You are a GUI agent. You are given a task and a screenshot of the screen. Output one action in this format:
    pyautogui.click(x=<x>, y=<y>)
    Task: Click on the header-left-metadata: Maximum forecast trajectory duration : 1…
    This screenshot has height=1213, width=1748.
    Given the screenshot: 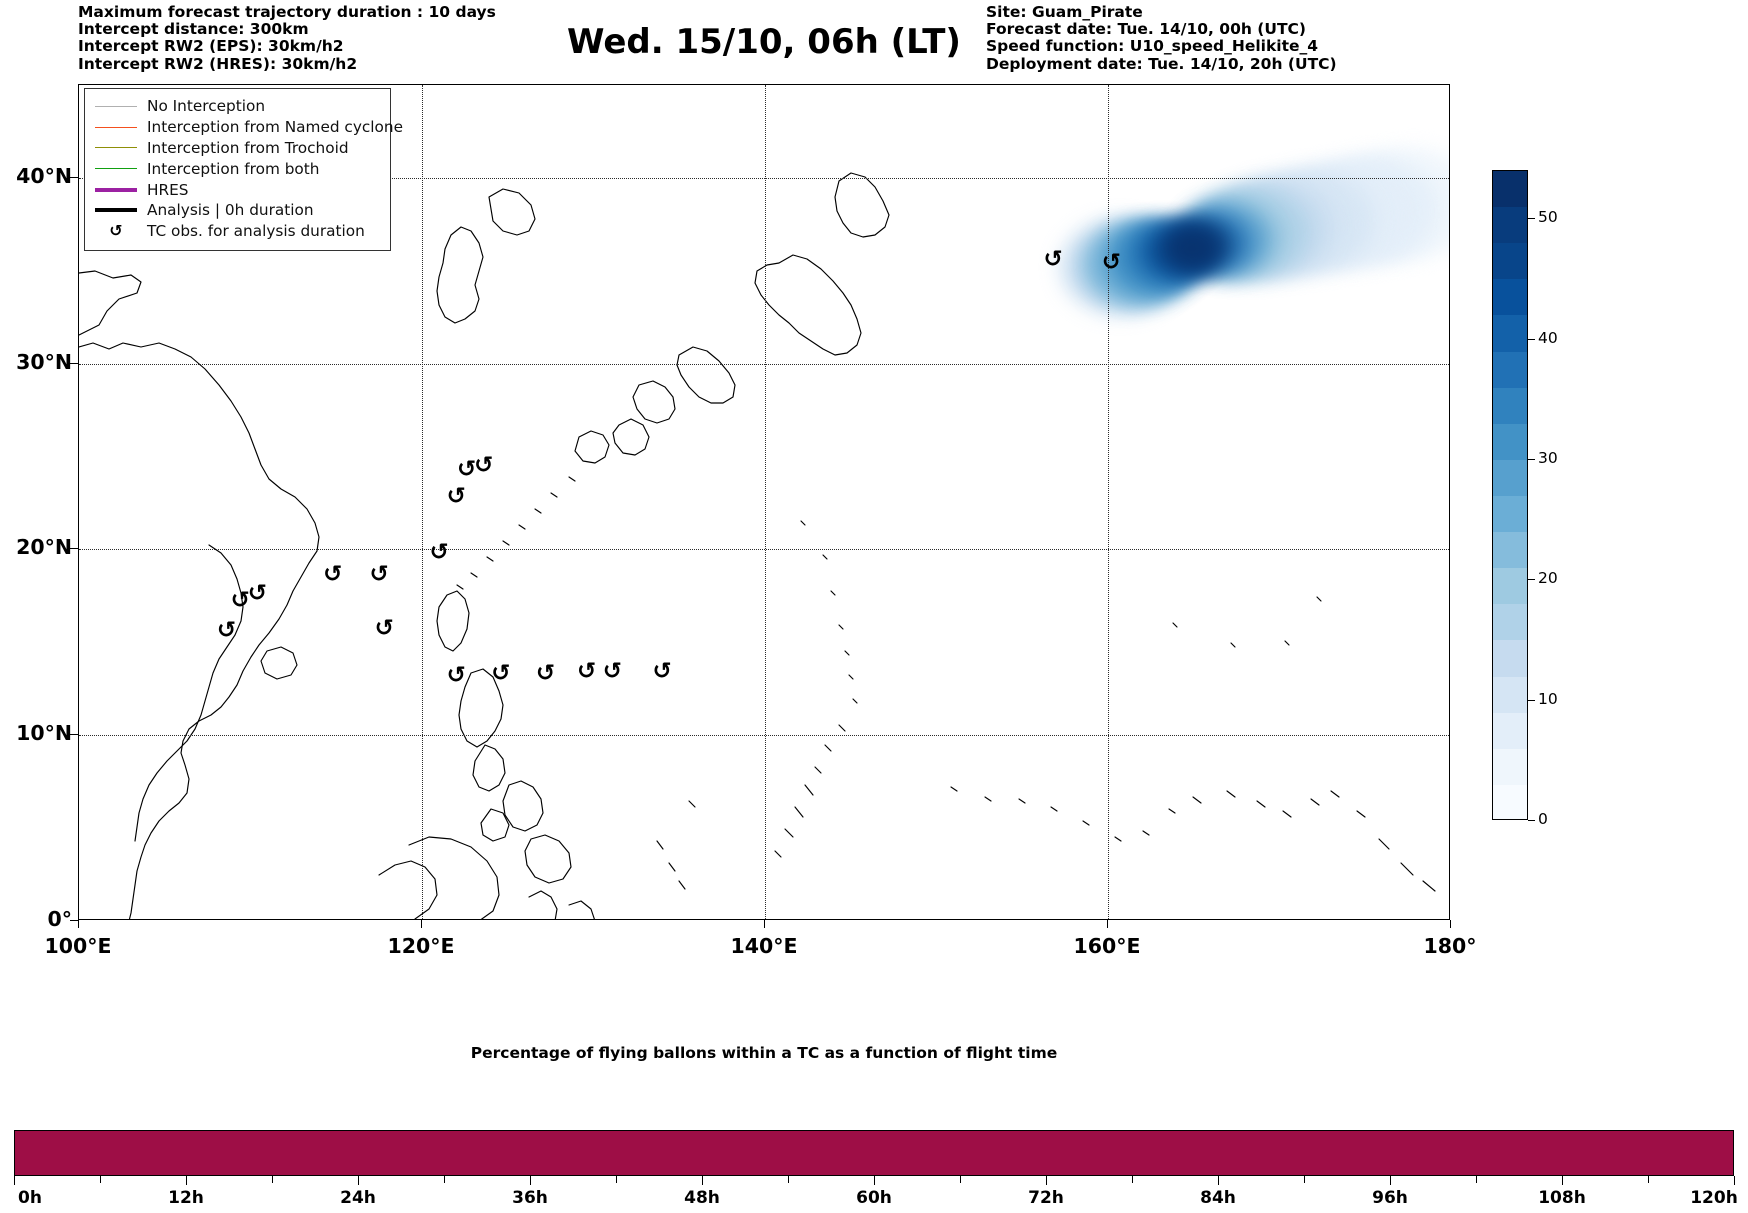 What is the action you would take?
    pyautogui.click(x=398, y=38)
    